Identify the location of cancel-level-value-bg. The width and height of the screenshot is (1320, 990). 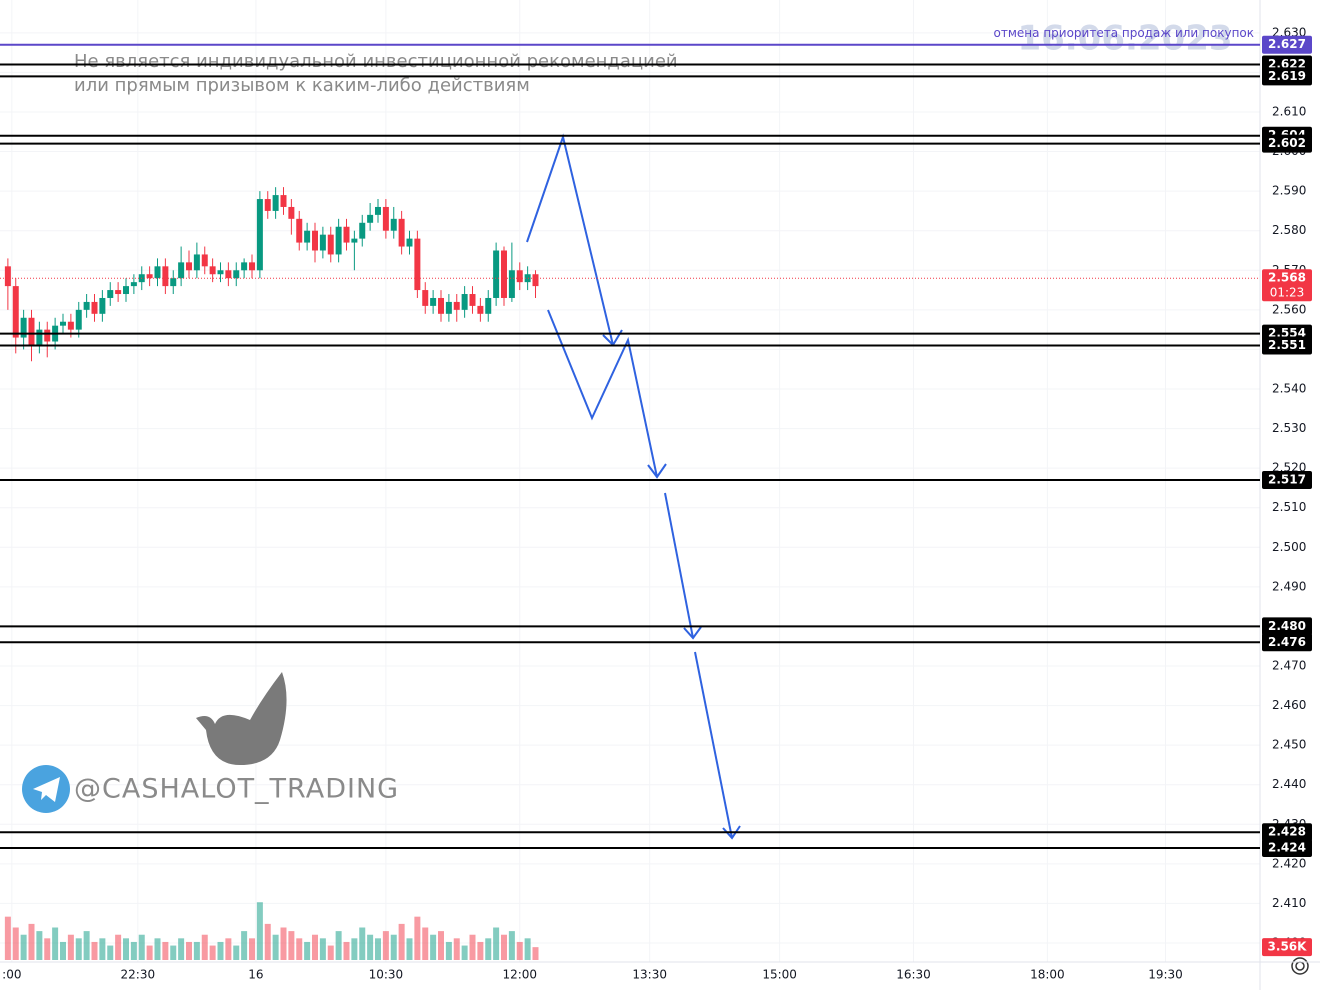
(1287, 44).